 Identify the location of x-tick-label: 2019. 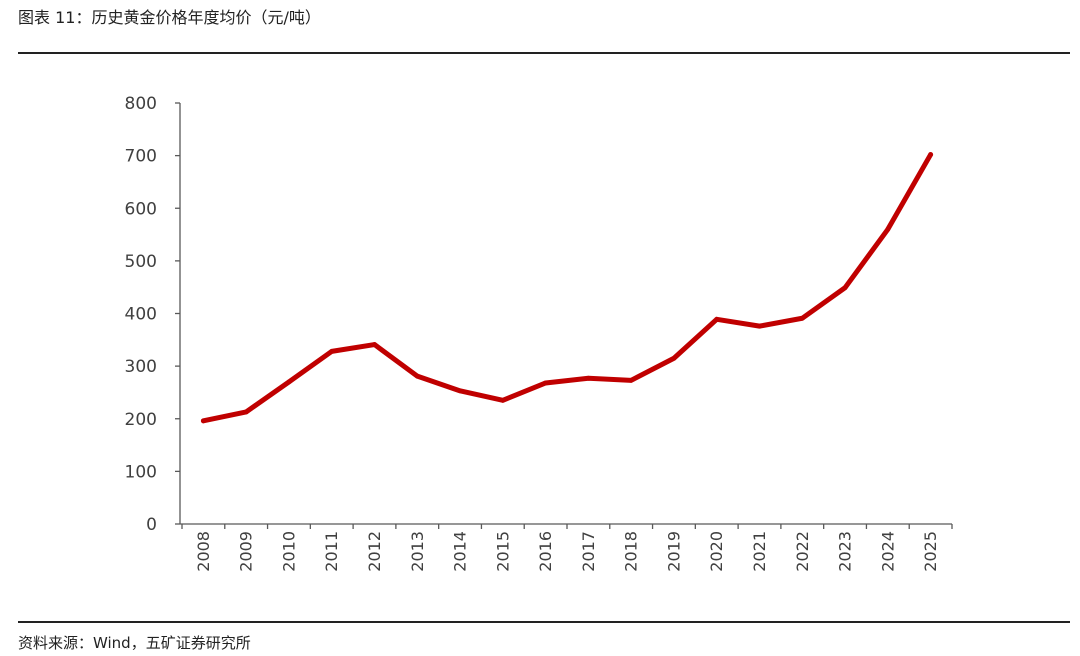
(673, 551).